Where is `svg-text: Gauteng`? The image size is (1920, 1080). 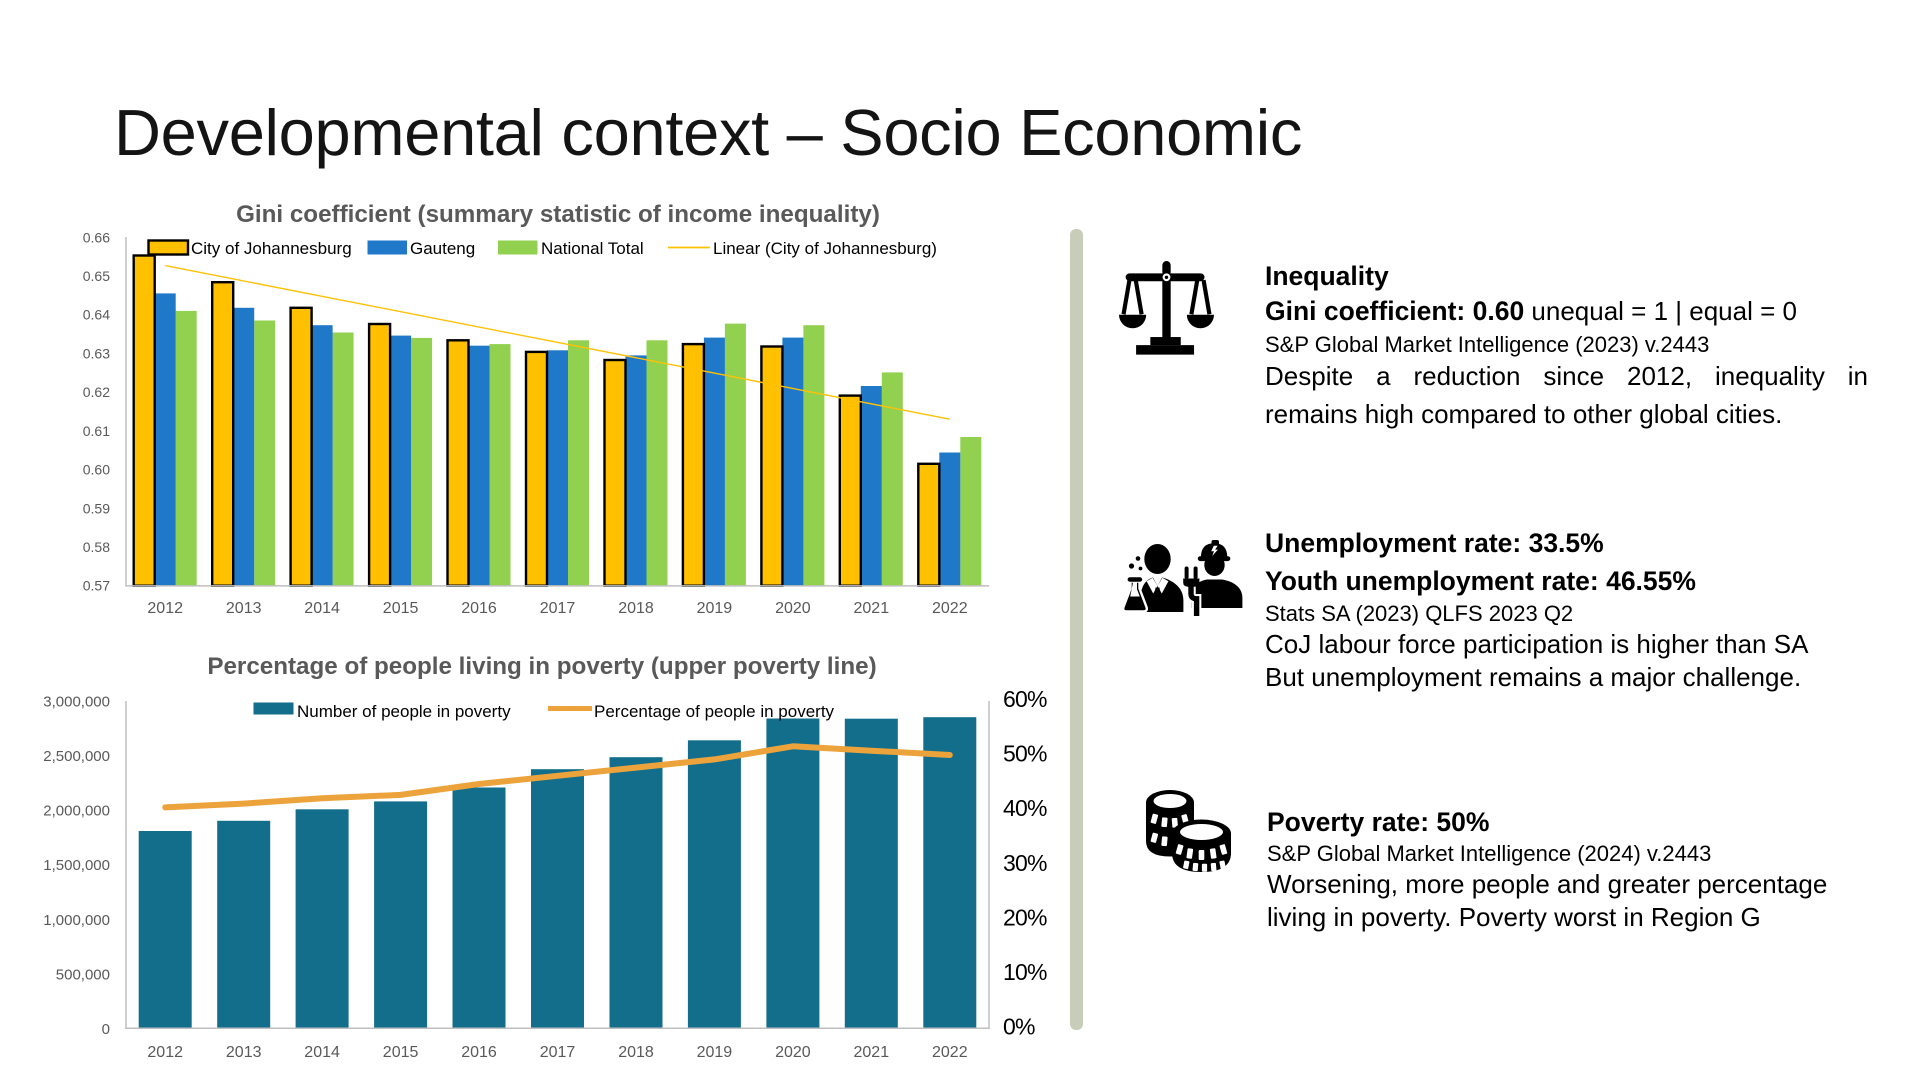 svg-text: Gauteng is located at coordinates (442, 248).